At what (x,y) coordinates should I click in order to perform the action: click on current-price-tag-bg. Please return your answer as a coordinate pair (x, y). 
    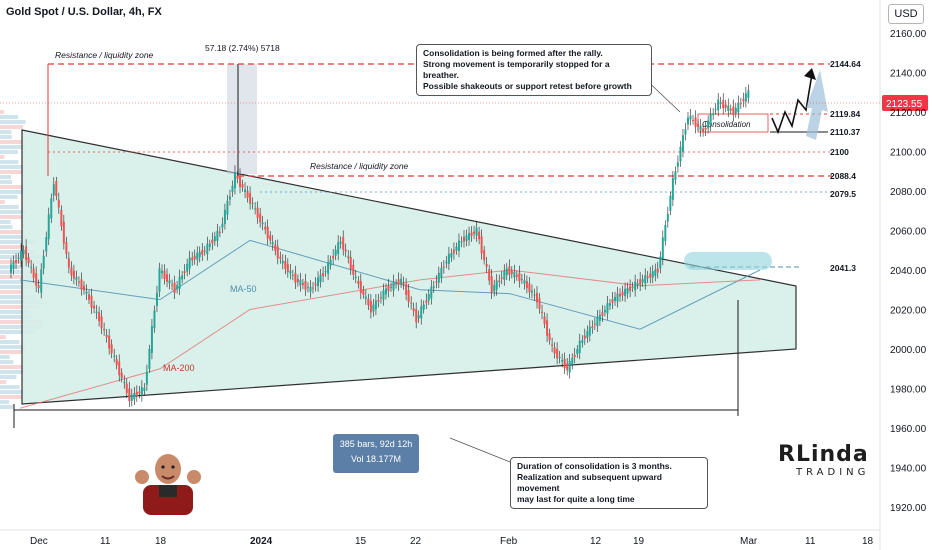
    Looking at the image, I should click on (905, 103).